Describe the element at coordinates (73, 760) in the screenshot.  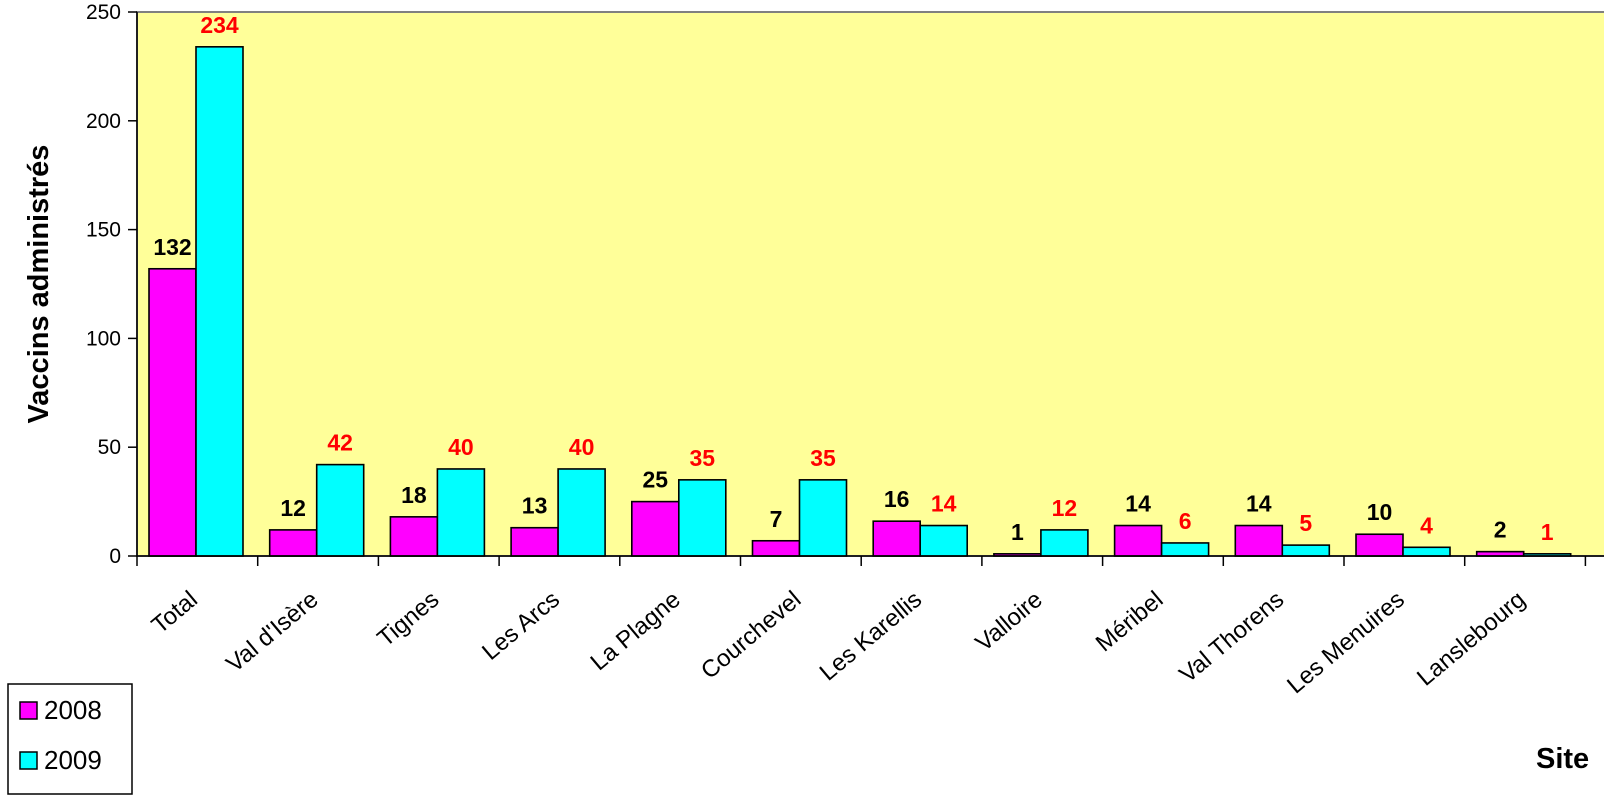
I see `legend-label-2009: 2009` at that location.